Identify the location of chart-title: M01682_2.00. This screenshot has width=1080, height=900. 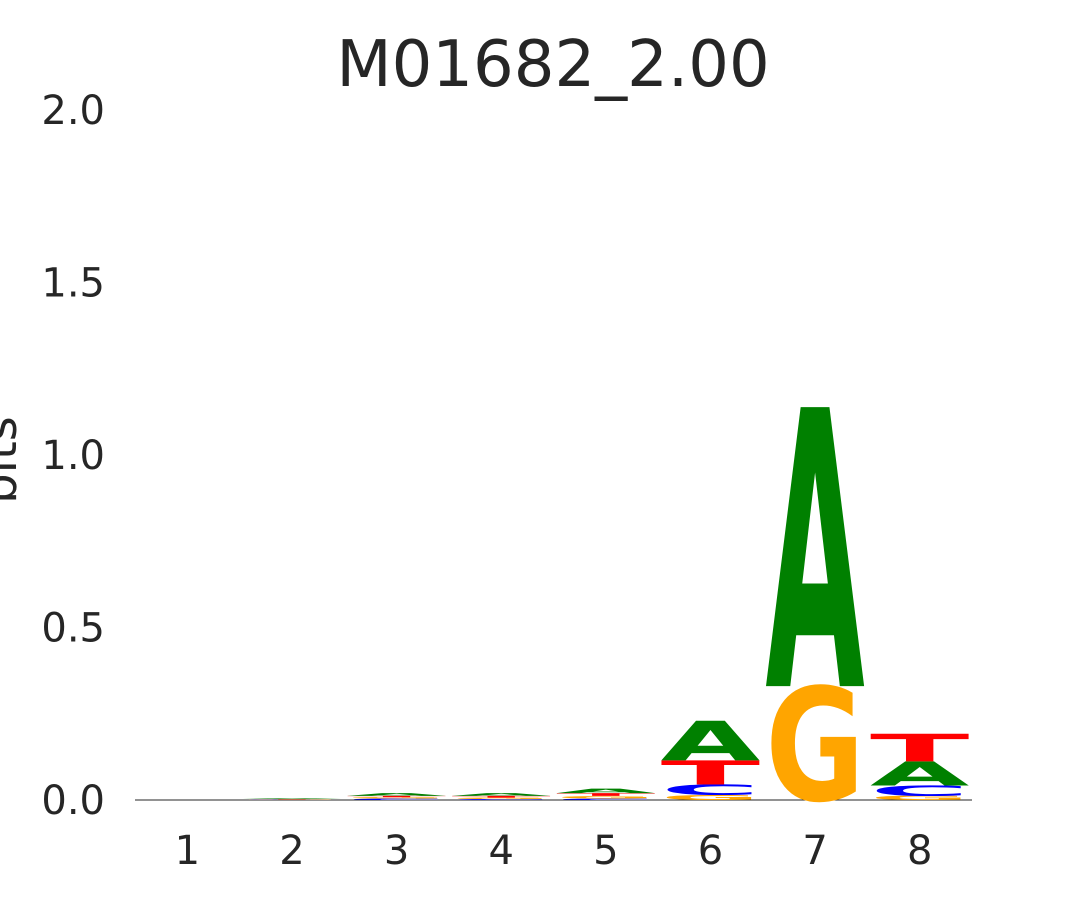
(552, 65).